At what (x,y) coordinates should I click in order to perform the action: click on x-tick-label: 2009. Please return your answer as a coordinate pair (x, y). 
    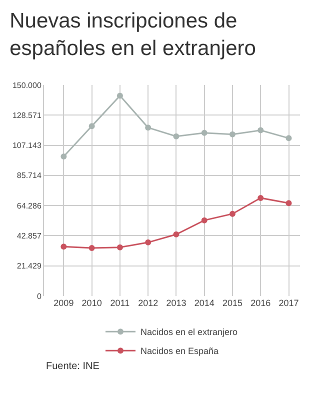
    Looking at the image, I should click on (64, 303).